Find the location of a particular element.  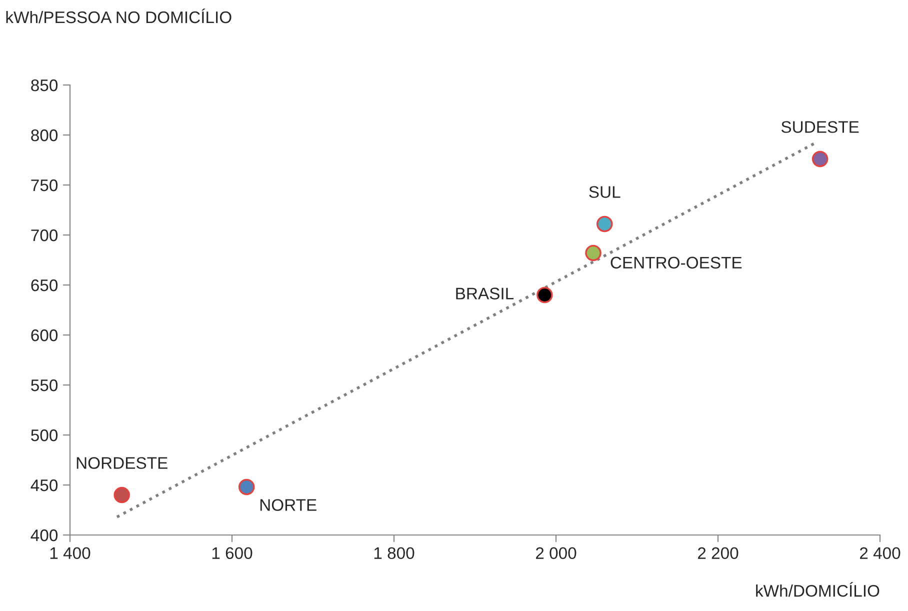

y-tick-label: 450 is located at coordinates (44, 485).